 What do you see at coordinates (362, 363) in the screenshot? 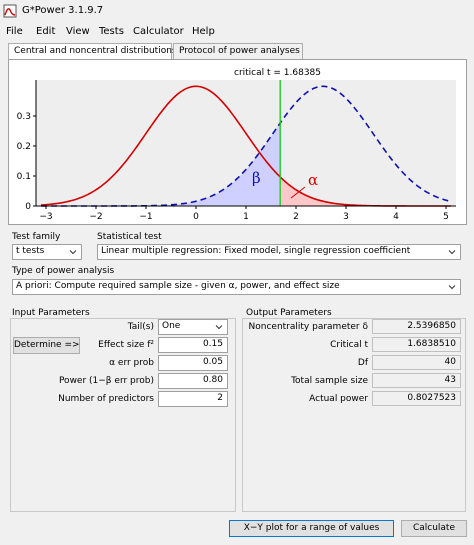
I see `df-label: Df` at bounding box center [362, 363].